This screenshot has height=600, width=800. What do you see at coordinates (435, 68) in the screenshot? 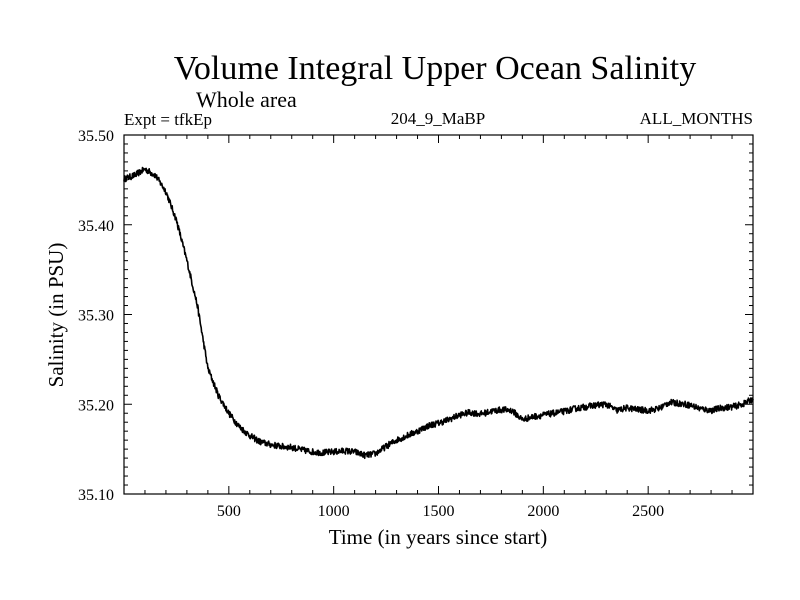
I see `chart-title: Volume Integral Upper Ocean Salinity` at bounding box center [435, 68].